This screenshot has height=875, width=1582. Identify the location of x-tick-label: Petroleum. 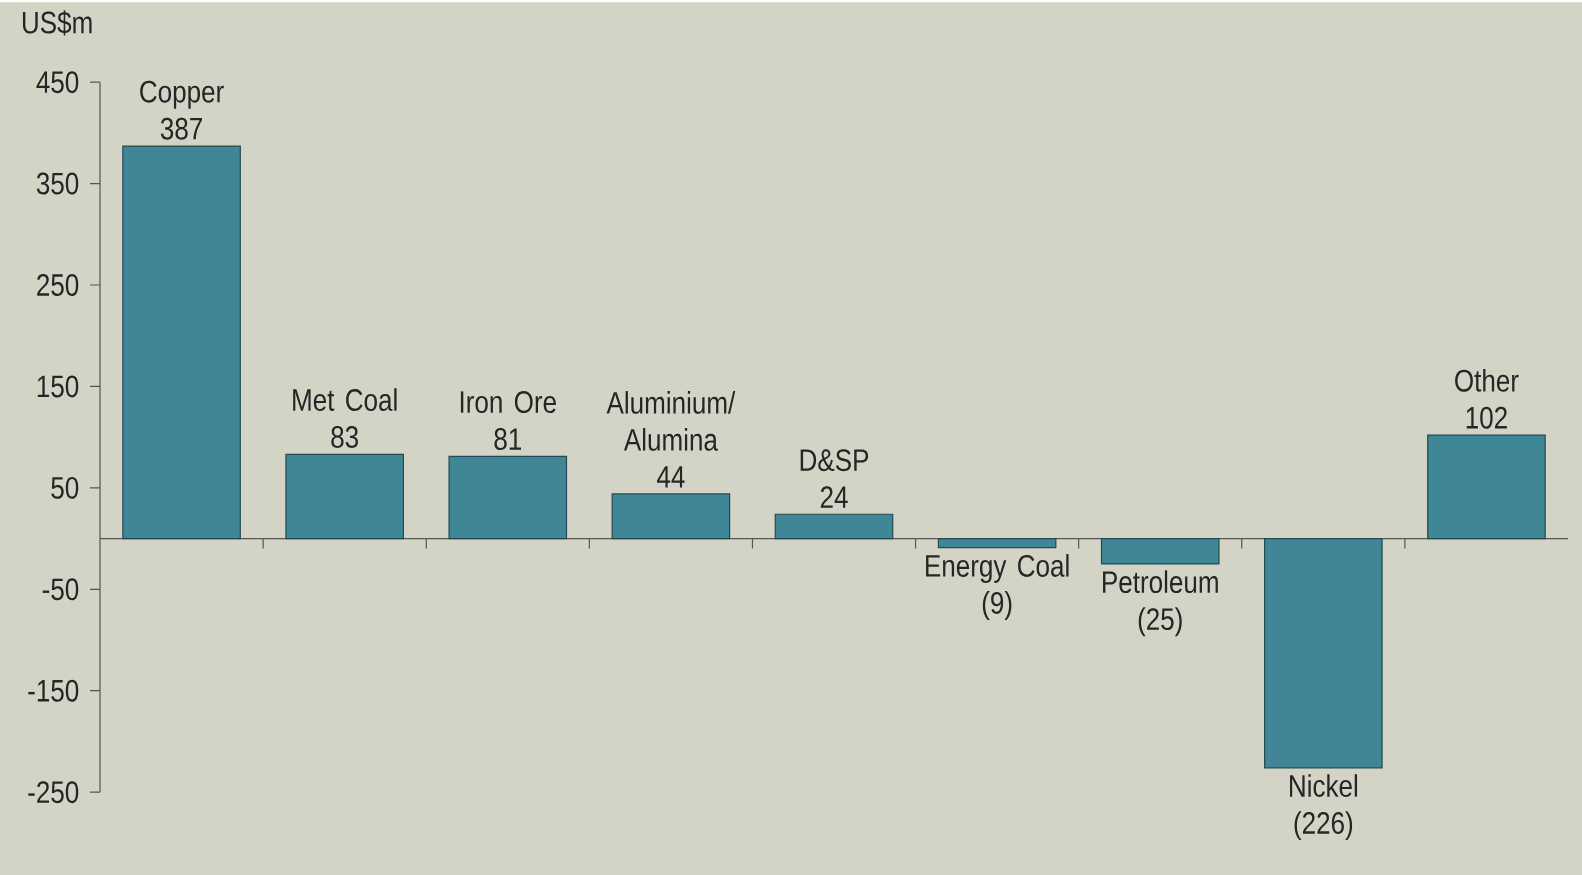
(1160, 582).